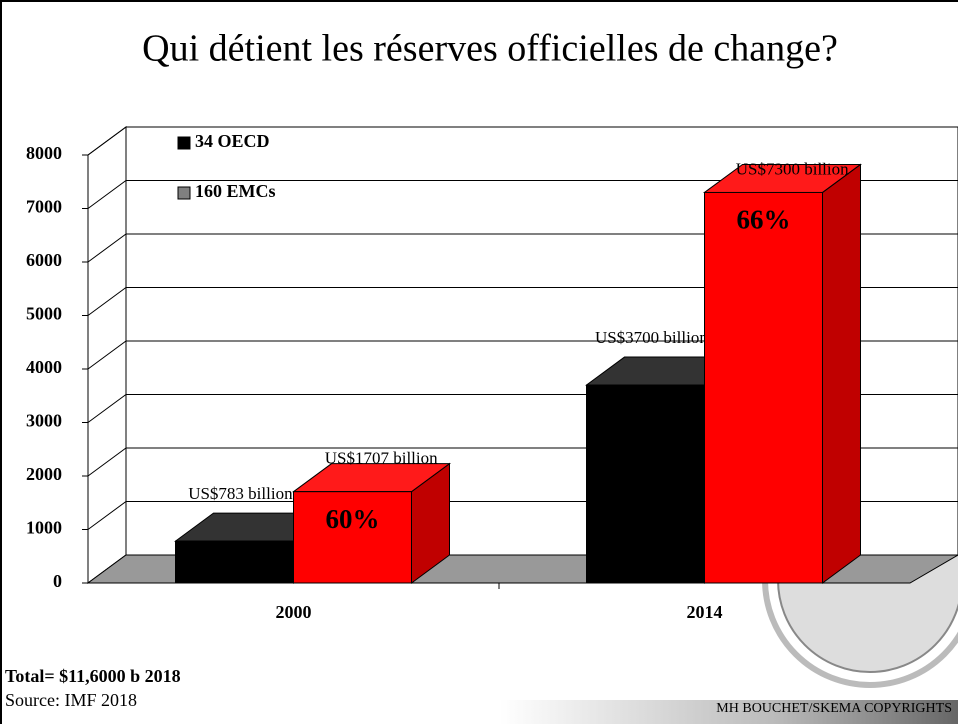 The width and height of the screenshot is (958, 724). I want to click on share-label: 60%, so click(353, 519).